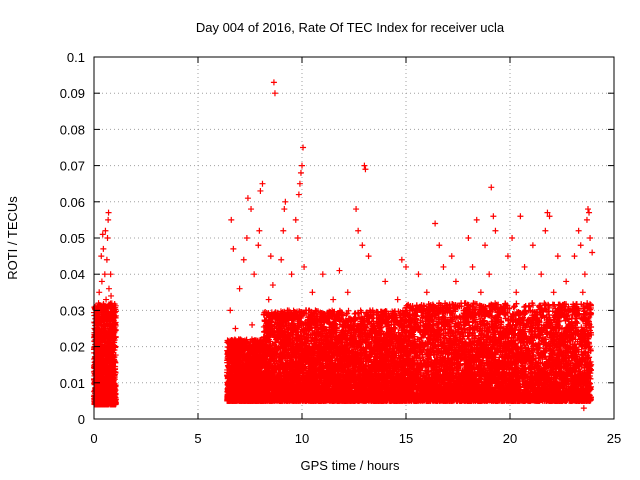 The height and width of the screenshot is (480, 640). I want to click on data-point, so click(111, 303).